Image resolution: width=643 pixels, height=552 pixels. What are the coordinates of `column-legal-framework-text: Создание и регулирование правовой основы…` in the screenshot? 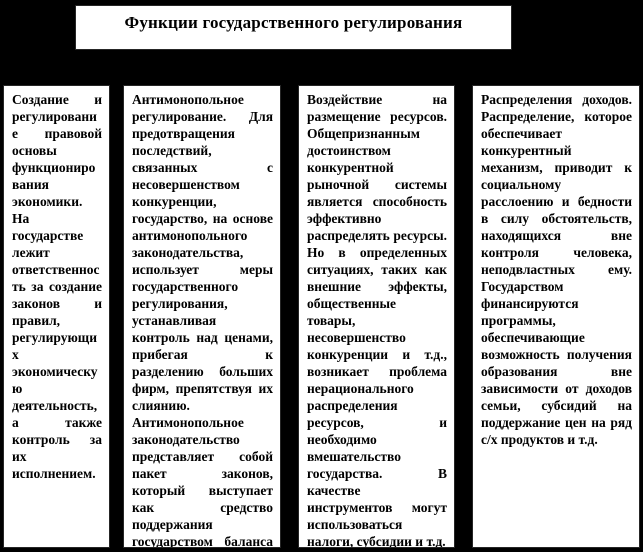 It's located at (57, 286).